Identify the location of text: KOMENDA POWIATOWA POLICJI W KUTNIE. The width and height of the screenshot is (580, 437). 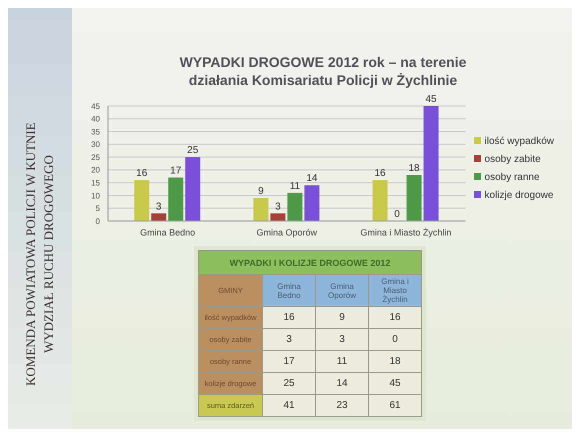
(30, 254).